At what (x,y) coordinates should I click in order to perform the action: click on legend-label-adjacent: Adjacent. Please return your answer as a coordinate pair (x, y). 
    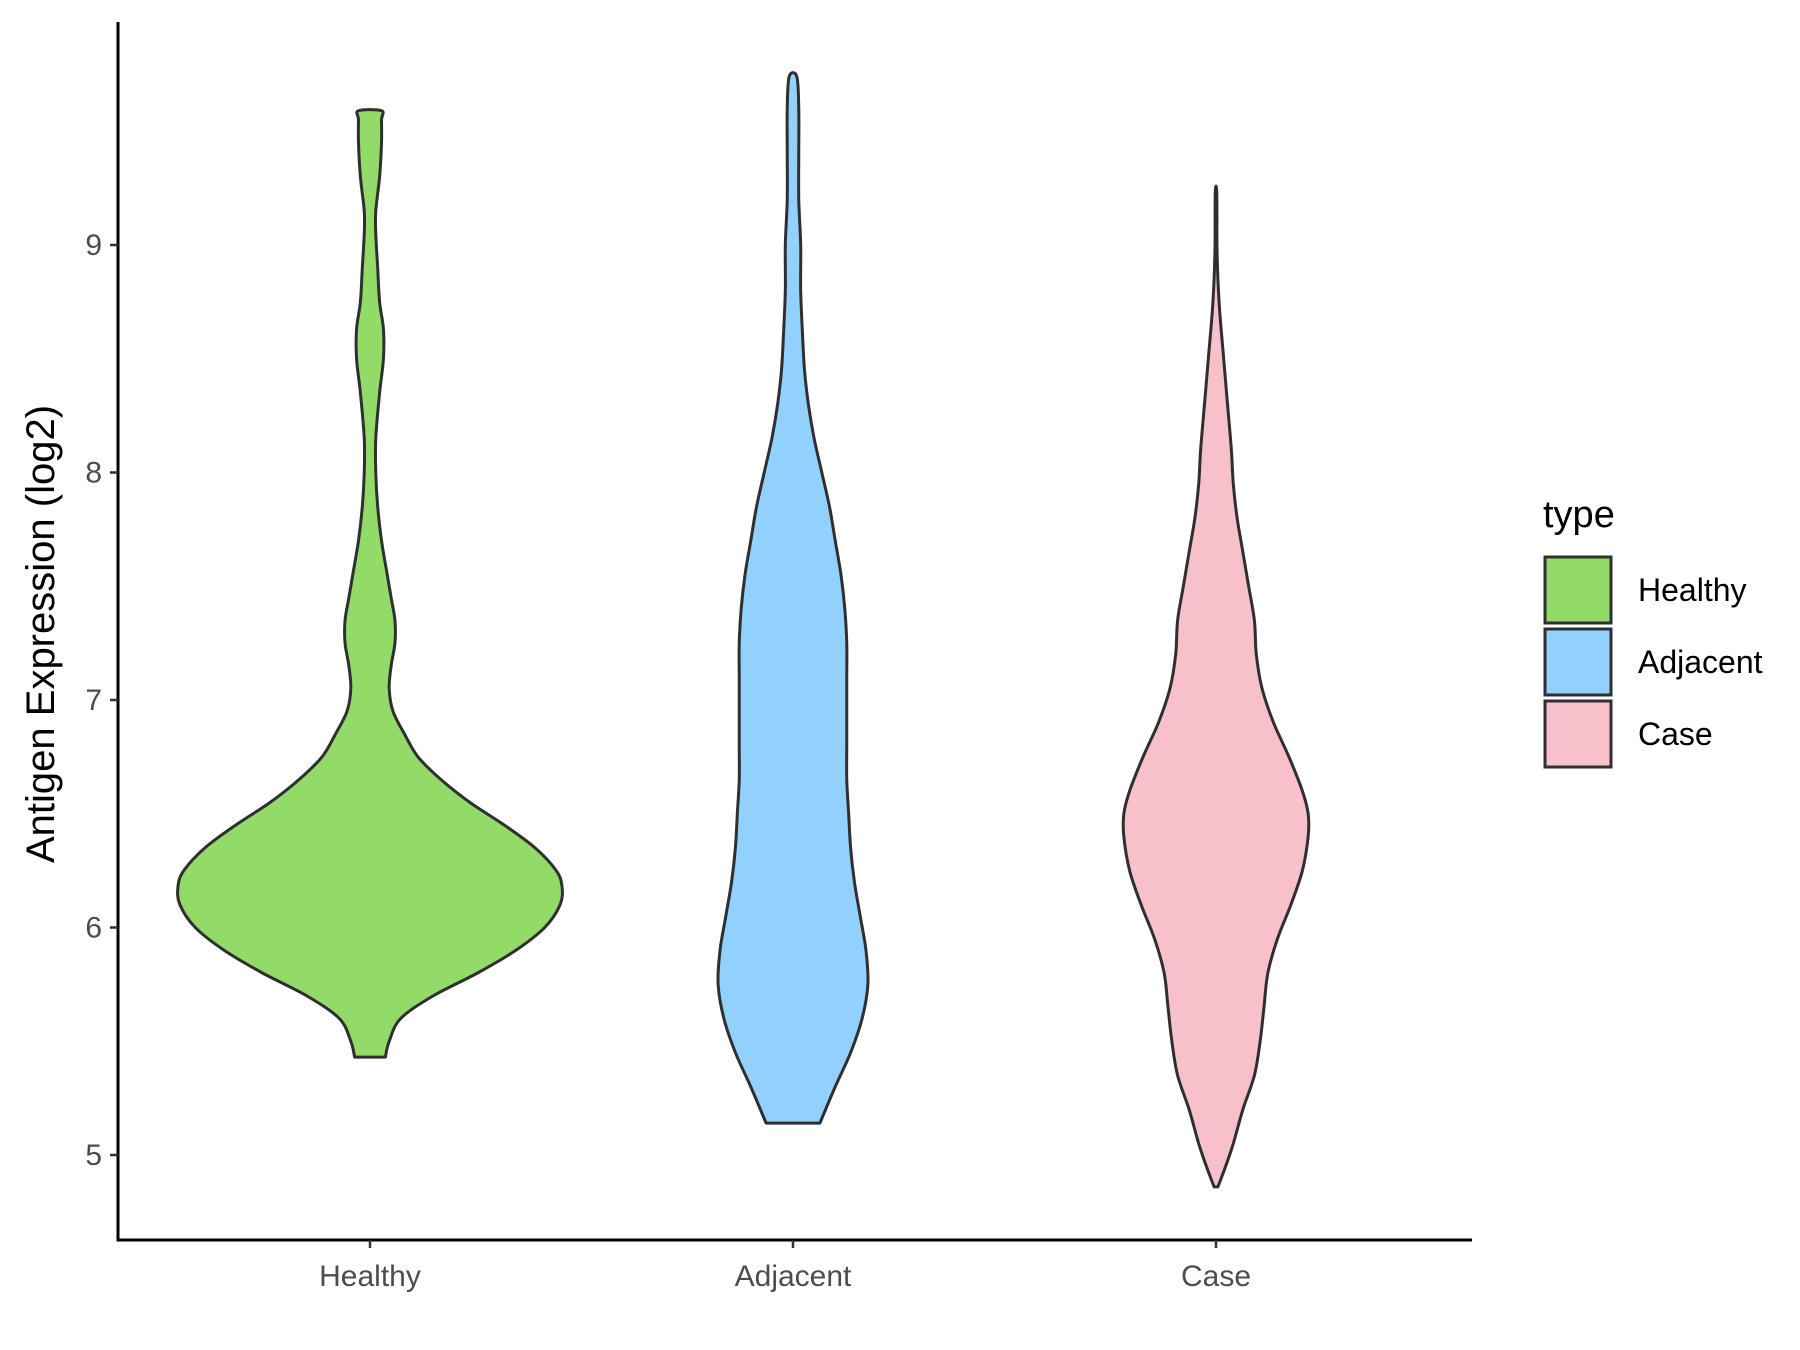
    Looking at the image, I should click on (1700, 662).